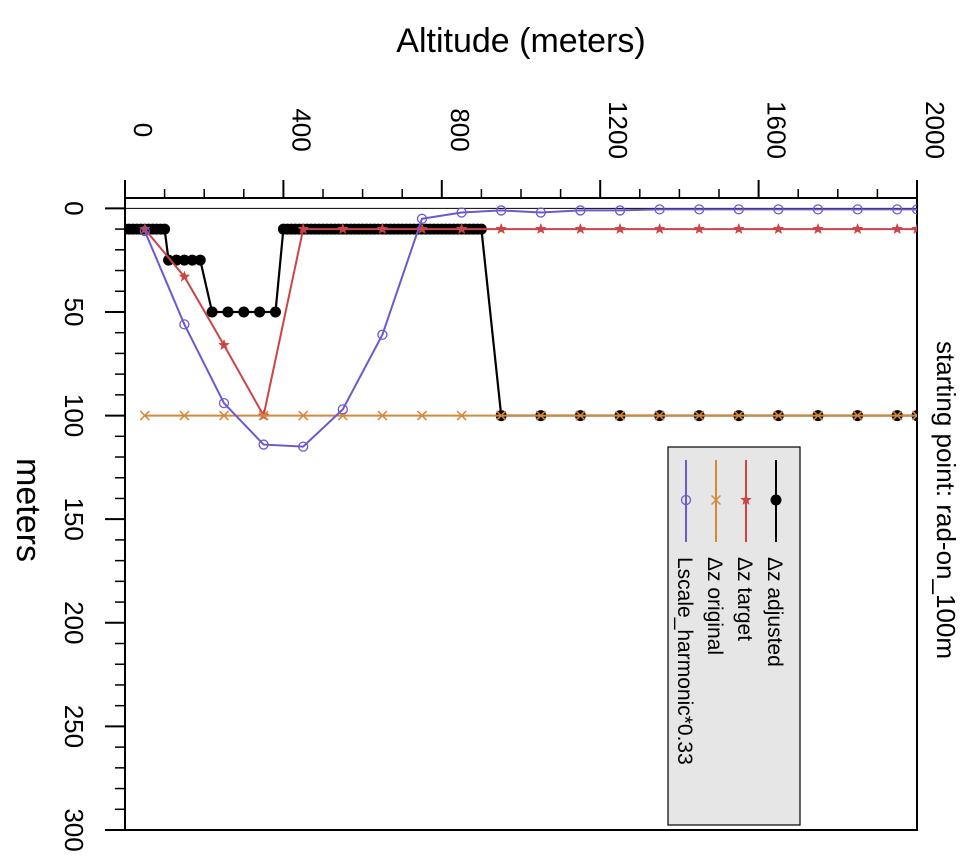 This screenshot has height=867, width=972. What do you see at coordinates (744, 599) in the screenshot?
I see `legend-label: Δz target` at bounding box center [744, 599].